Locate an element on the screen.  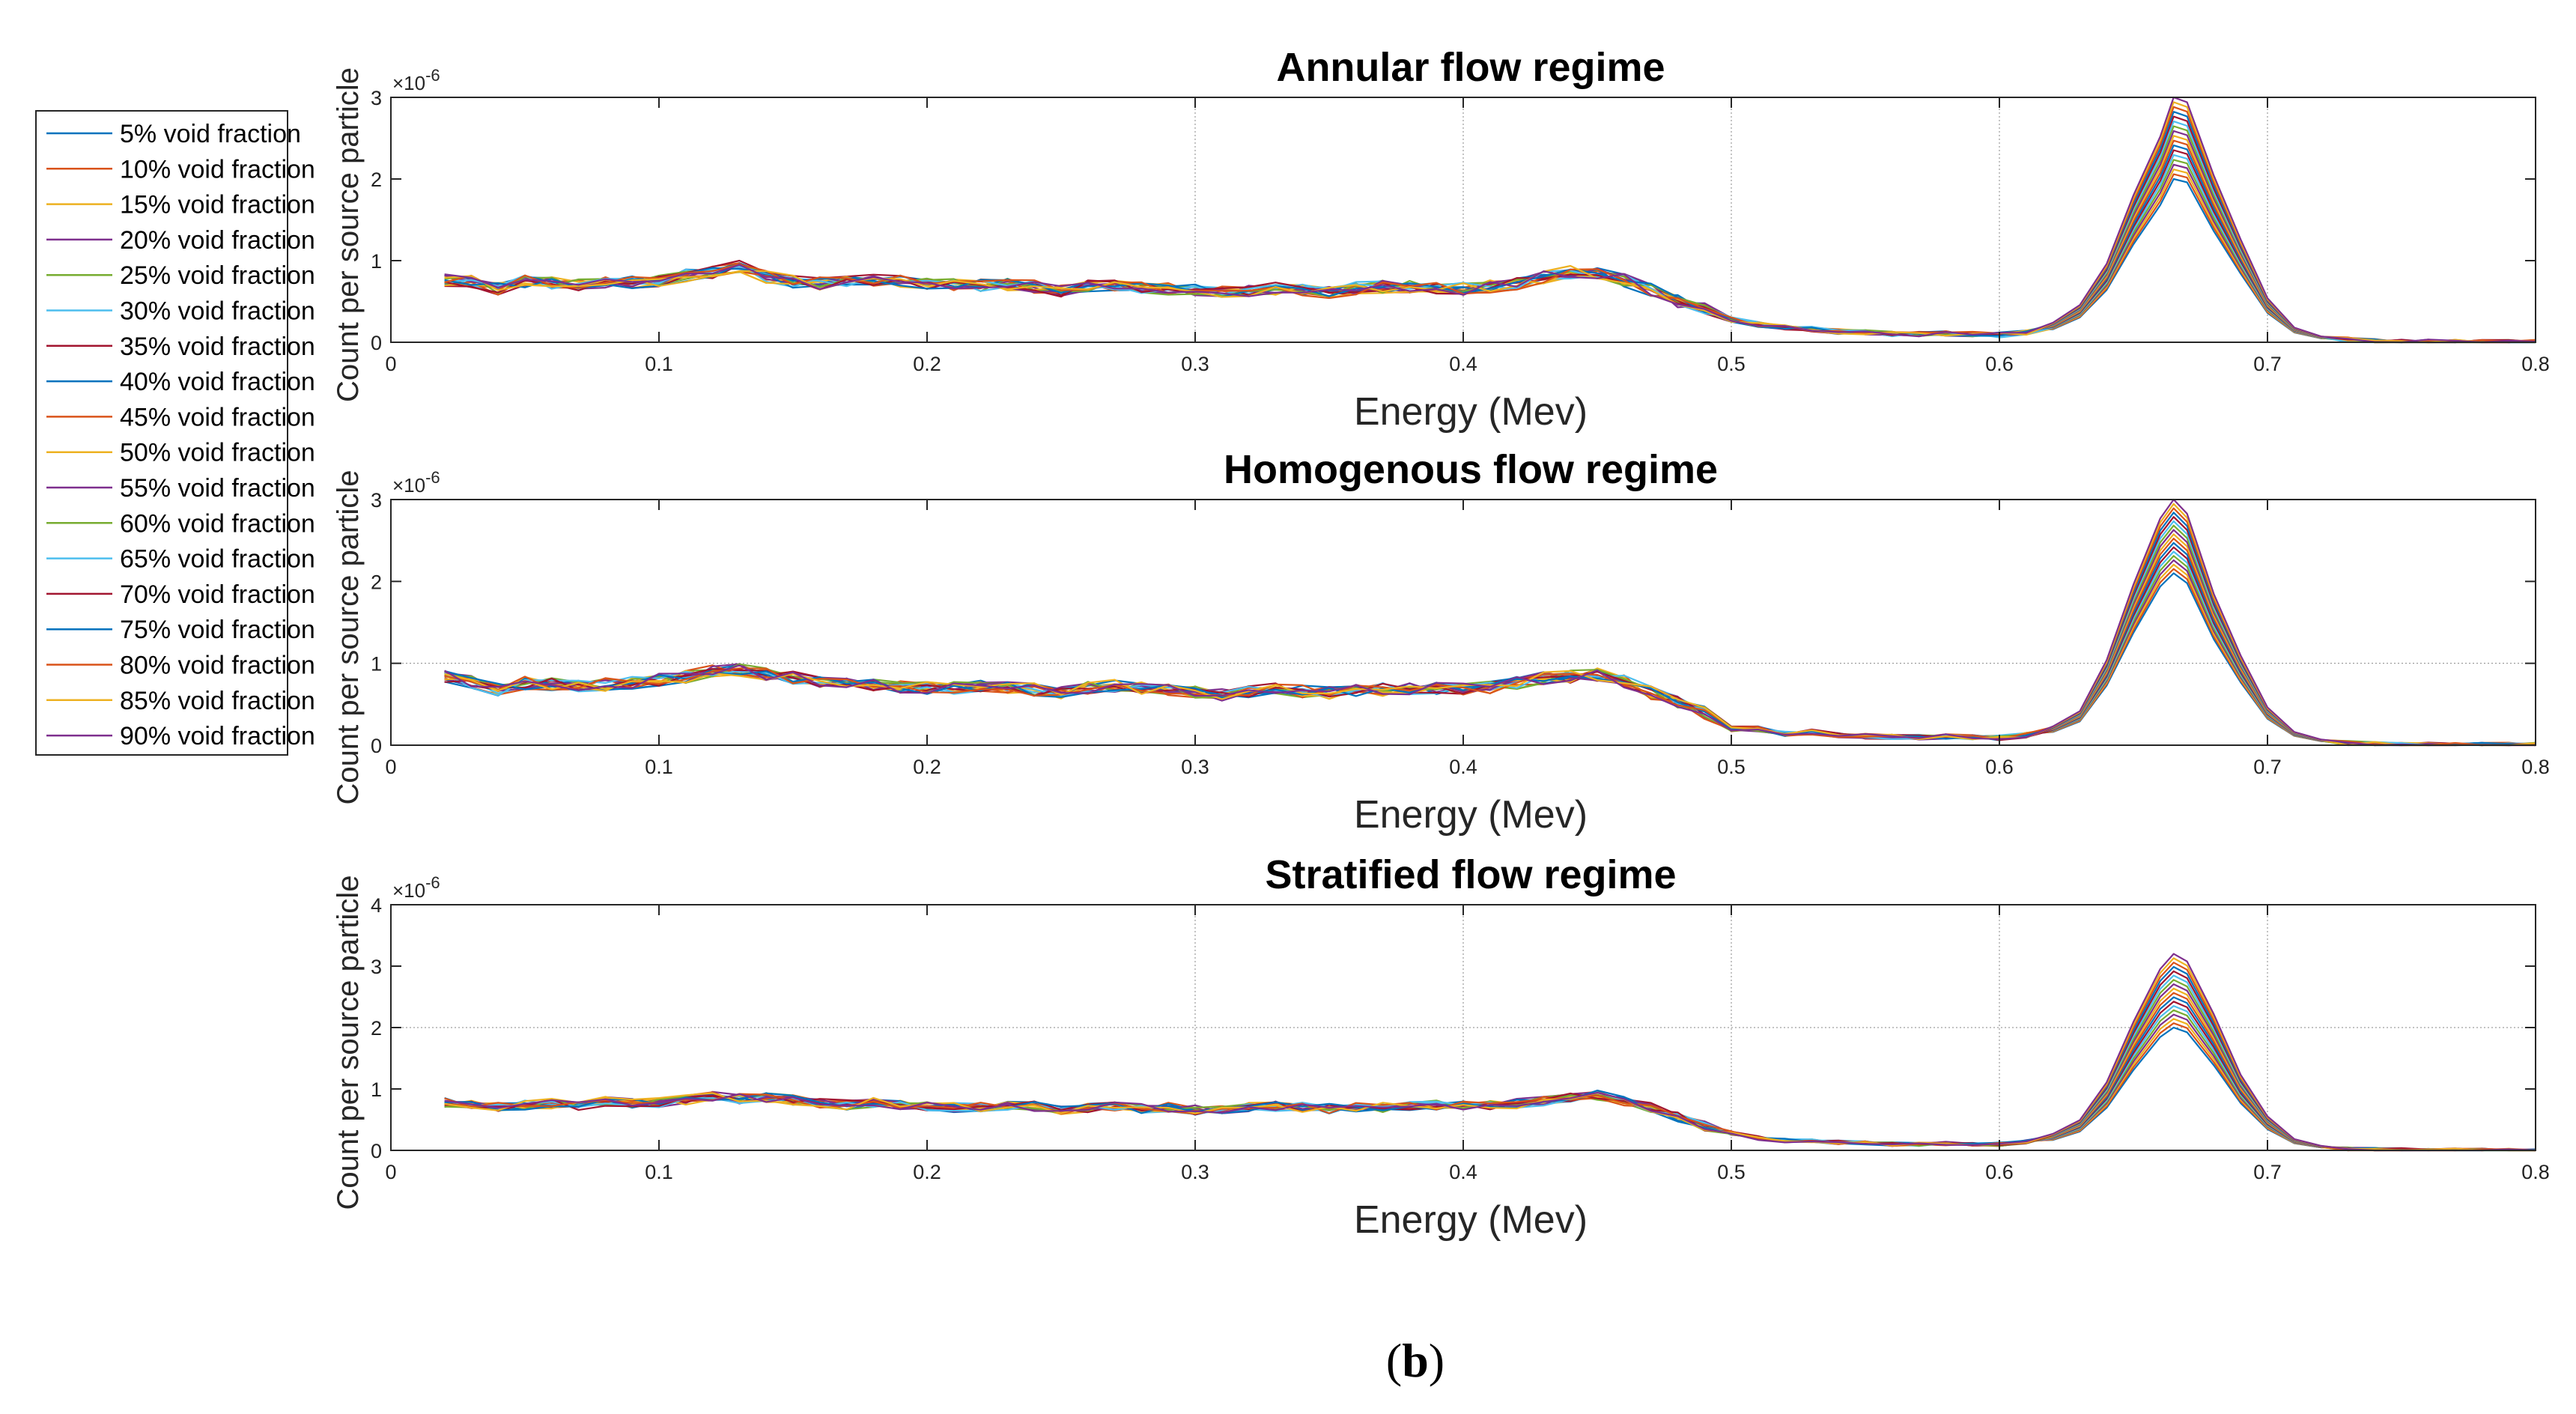
legend-label: 60% void fraction is located at coordinates (217, 523).